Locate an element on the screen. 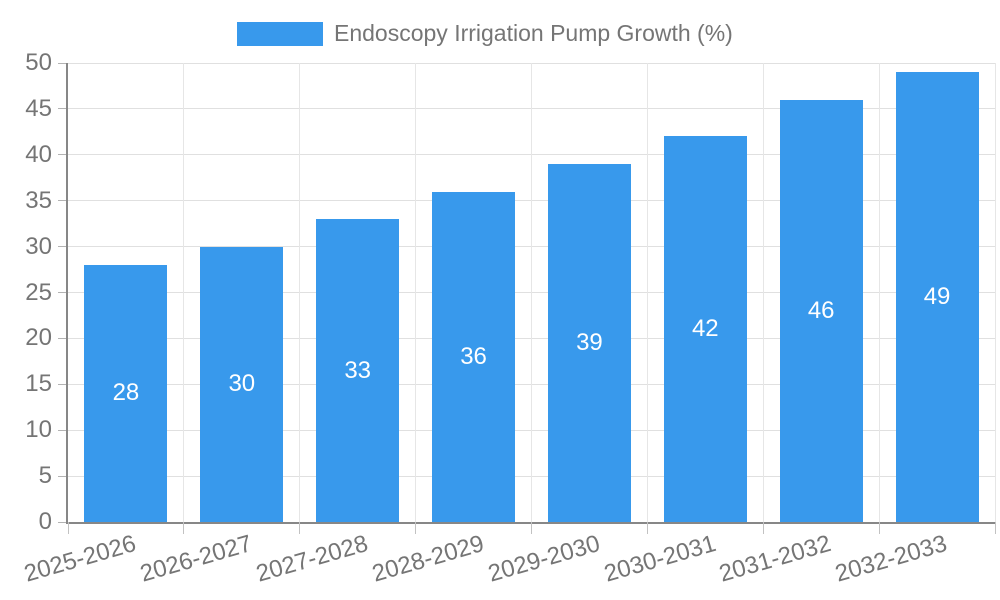  y-axis-label: 25 is located at coordinates (38, 292).